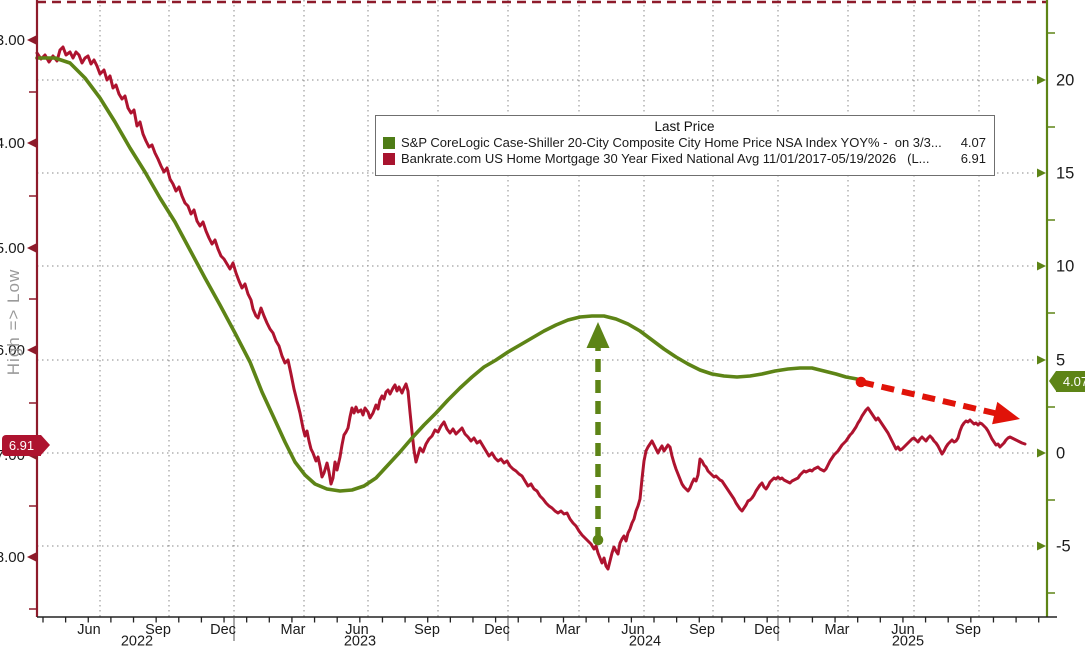 The height and width of the screenshot is (646, 1085). Describe the element at coordinates (973, 158) in the screenshot. I see `legend-last-price: 6.91` at that location.